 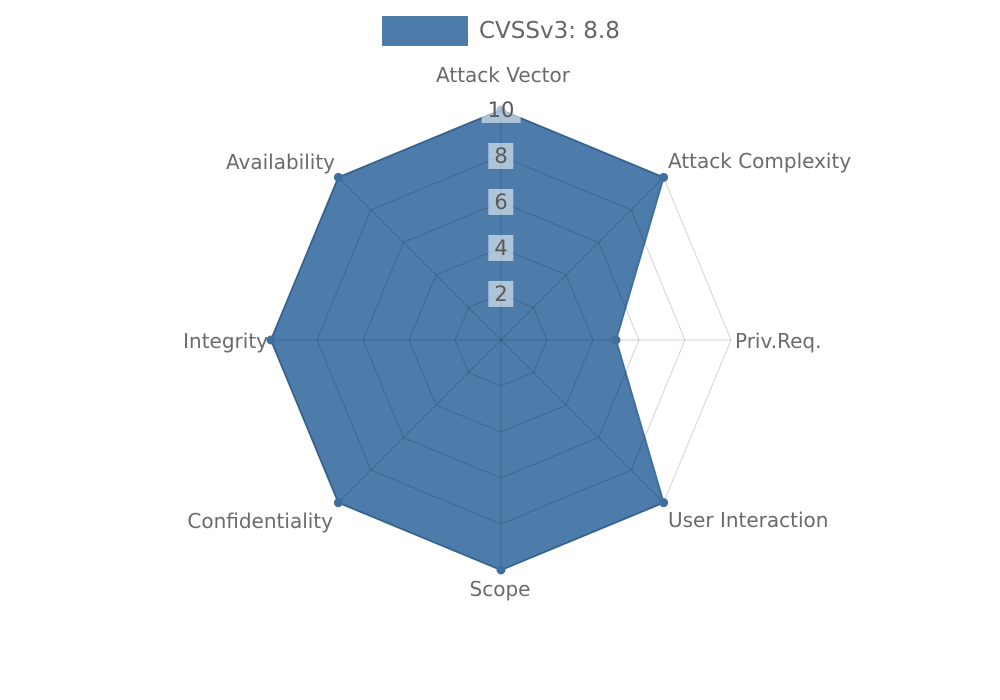 What do you see at coordinates (549, 30) in the screenshot?
I see `legend-label: CVSSv3: 8.8` at bounding box center [549, 30].